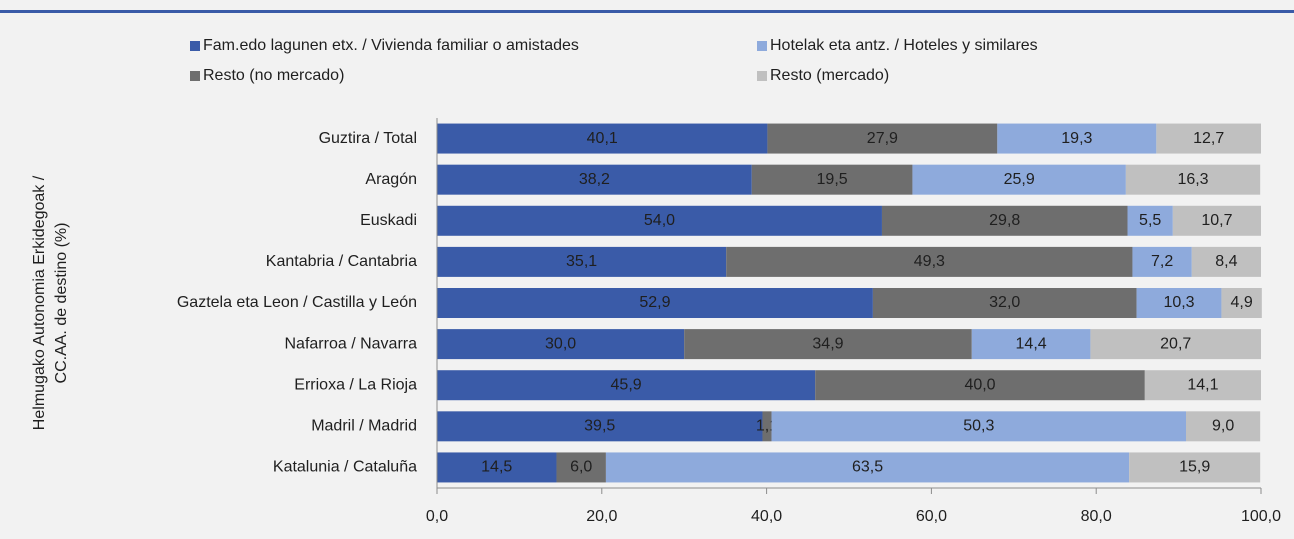 Image resolution: width=1294 pixels, height=539 pixels. I want to click on data-label: 35,1, so click(581, 261).